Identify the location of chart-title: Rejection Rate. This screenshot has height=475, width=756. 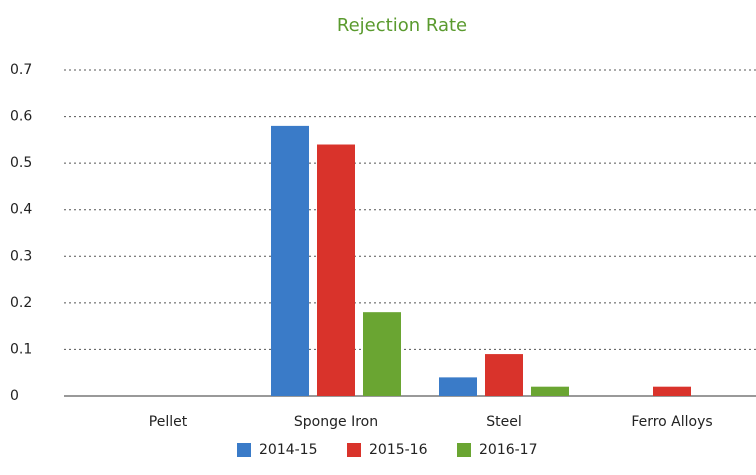
(402, 25).